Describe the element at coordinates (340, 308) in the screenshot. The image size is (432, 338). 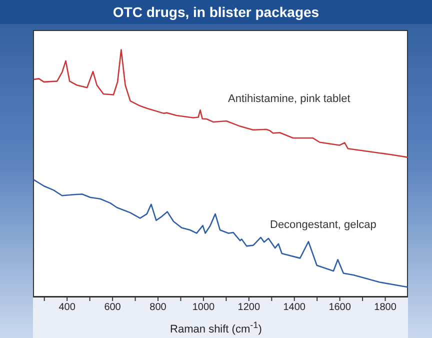
I see `x-tick-label: 1600` at that location.